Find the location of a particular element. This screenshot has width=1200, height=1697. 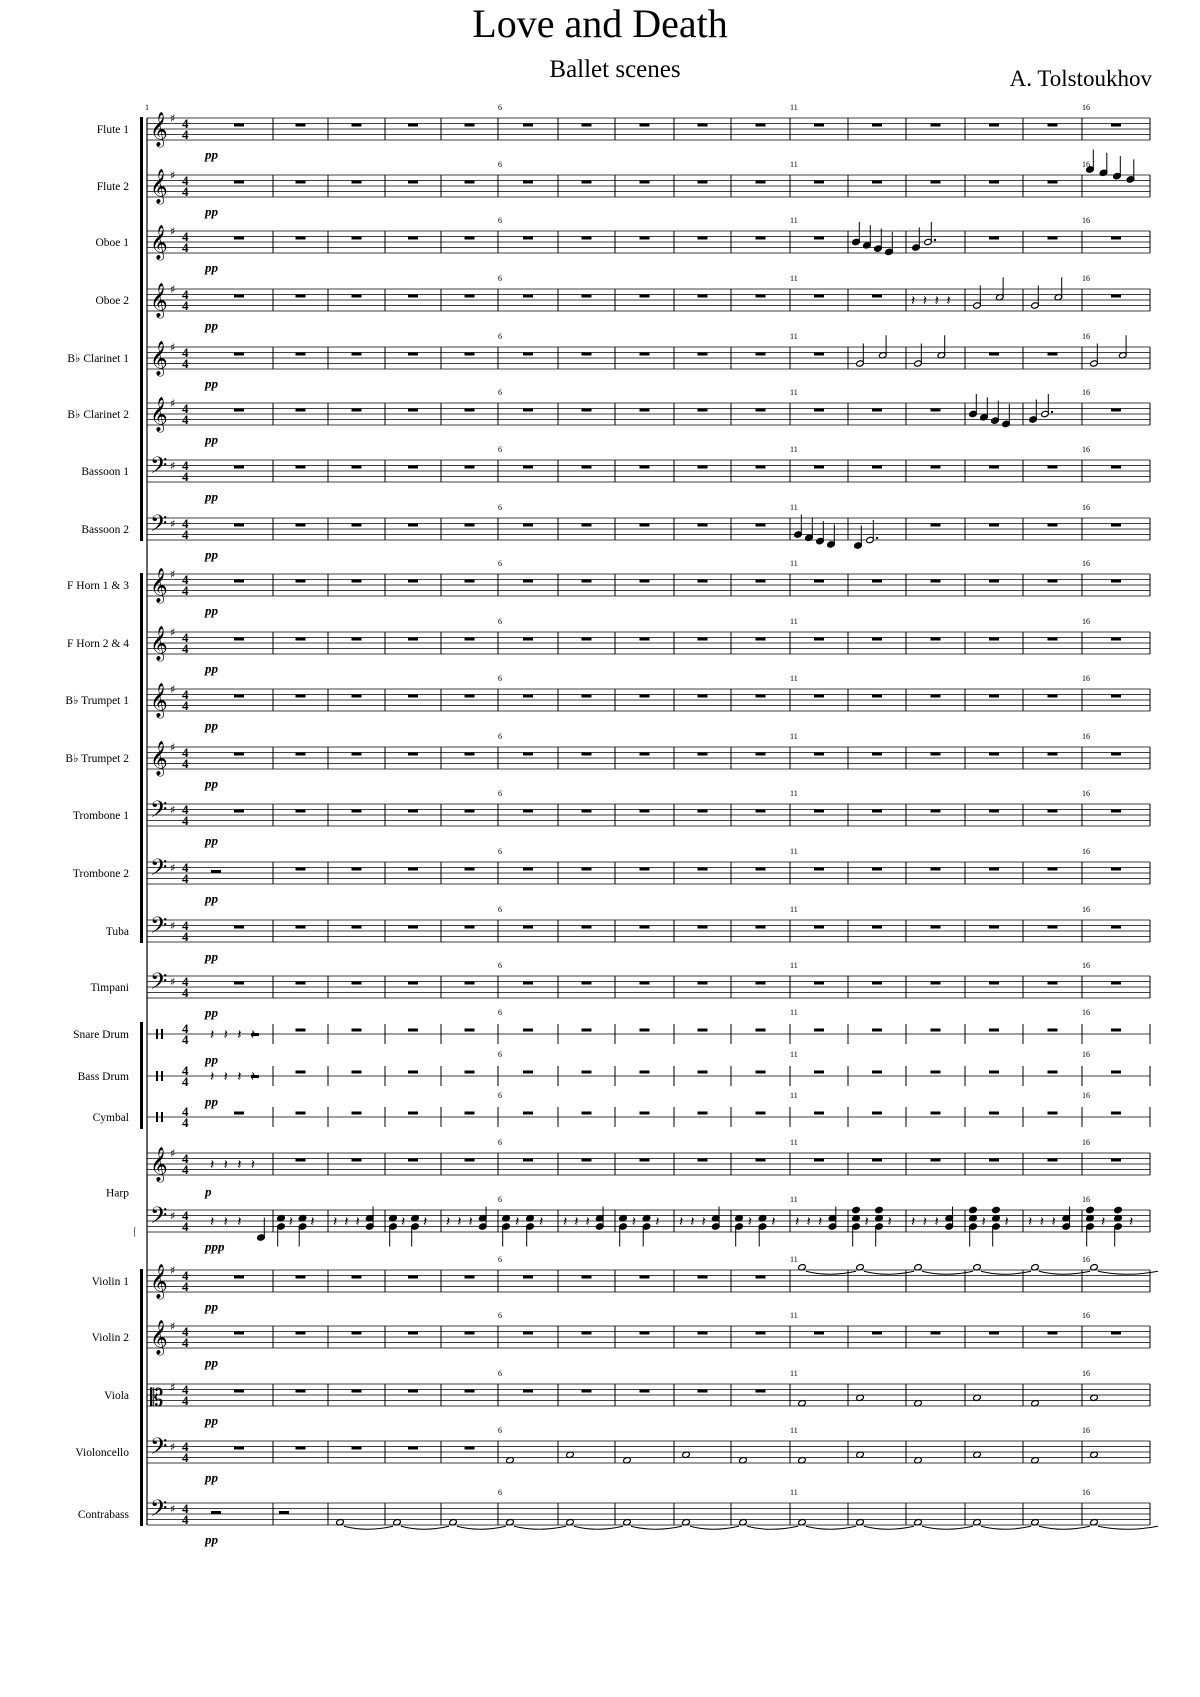

treble-clef-icon: 𝄞 is located at coordinates (159, 1165).